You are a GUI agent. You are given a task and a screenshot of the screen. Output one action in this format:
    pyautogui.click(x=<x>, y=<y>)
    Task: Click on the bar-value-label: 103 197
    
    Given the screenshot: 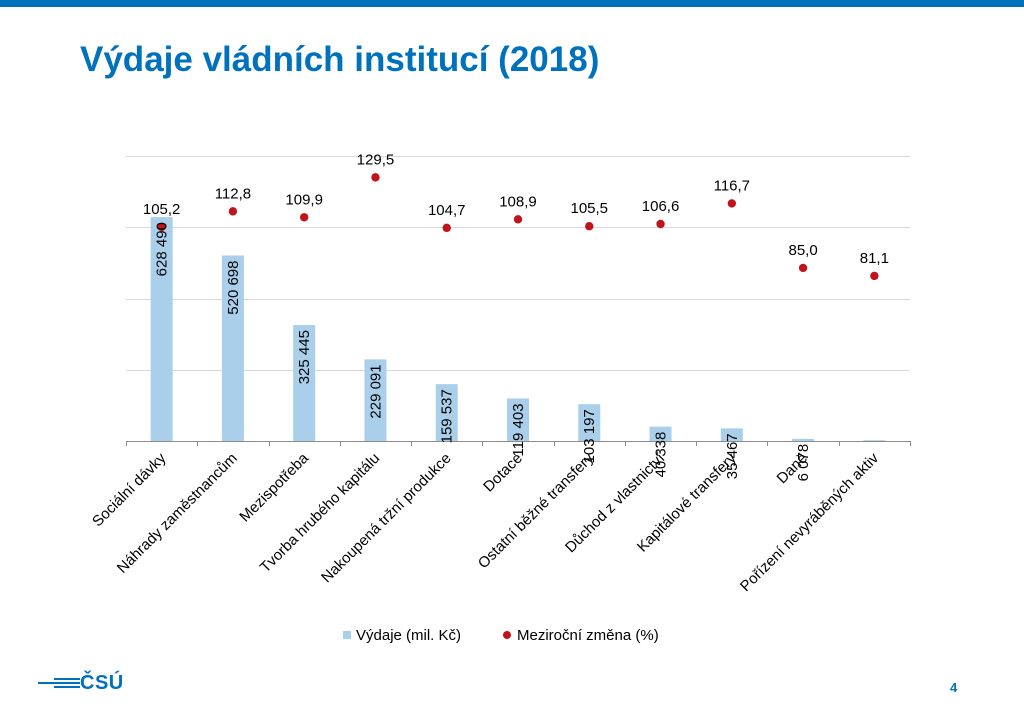 What is the action you would take?
    pyautogui.click(x=589, y=436)
    